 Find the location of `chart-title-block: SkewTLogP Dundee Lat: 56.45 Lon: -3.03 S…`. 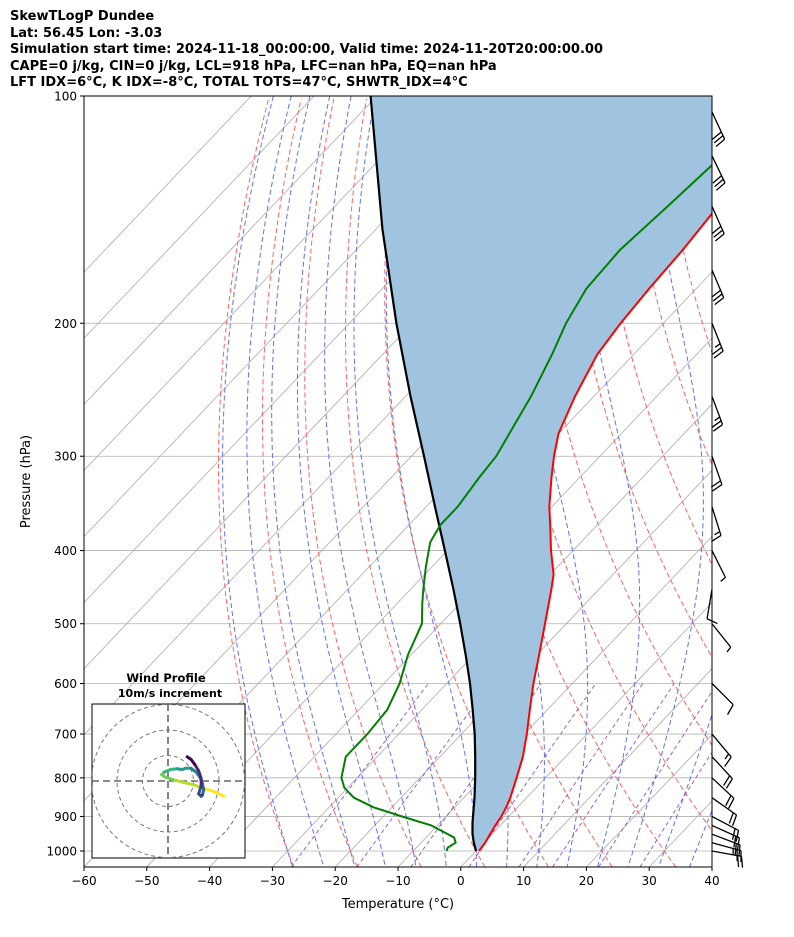

chart-title-block: SkewTLogP Dundee Lat: 56.45 Lon: -3.03 S… is located at coordinates (306, 50).